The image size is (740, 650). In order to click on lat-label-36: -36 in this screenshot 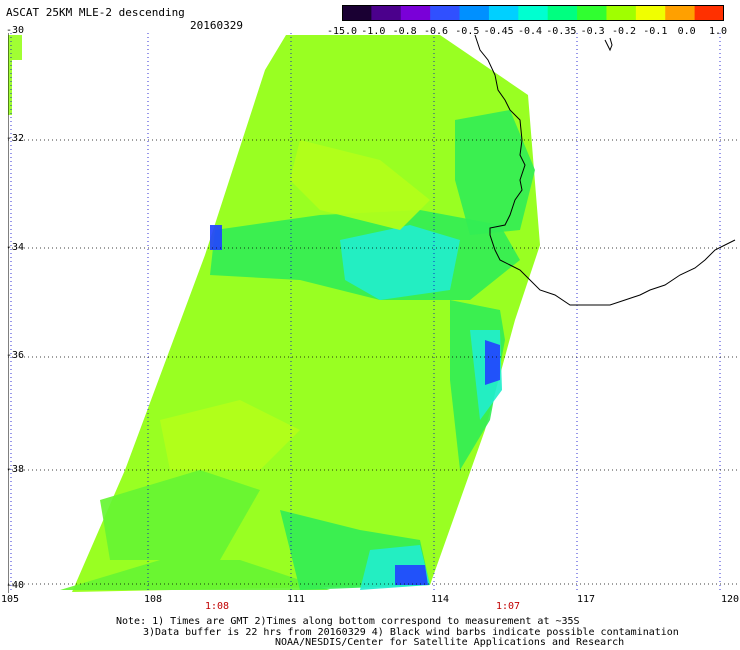, I will do `click(15, 355)`.